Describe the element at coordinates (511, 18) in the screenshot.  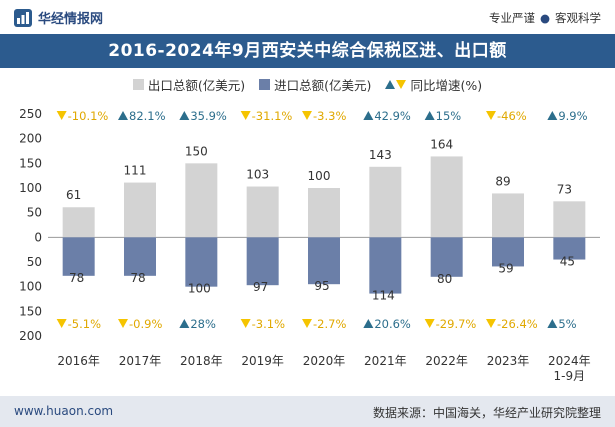
I see `slogan-left: 专业严谨` at that location.